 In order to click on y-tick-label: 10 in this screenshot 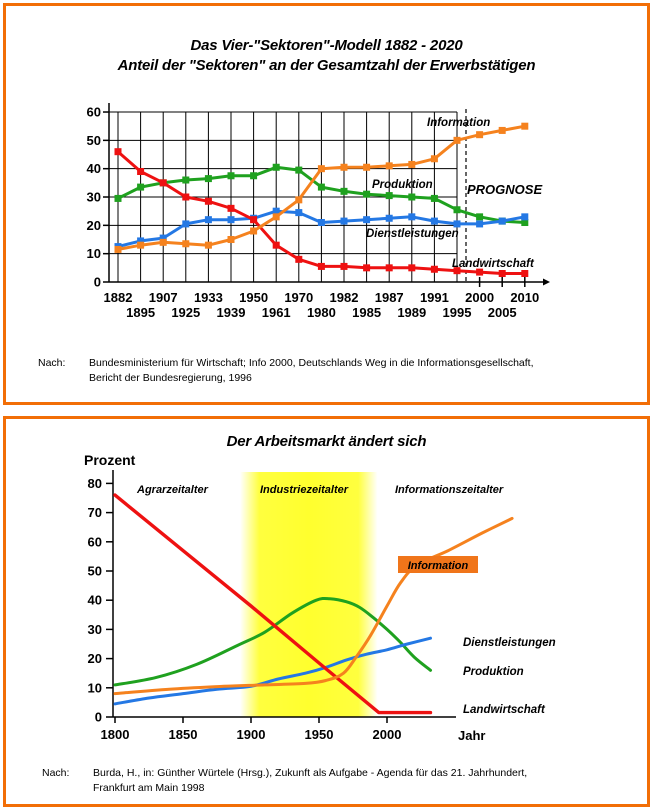, I will do `click(94, 253)`.